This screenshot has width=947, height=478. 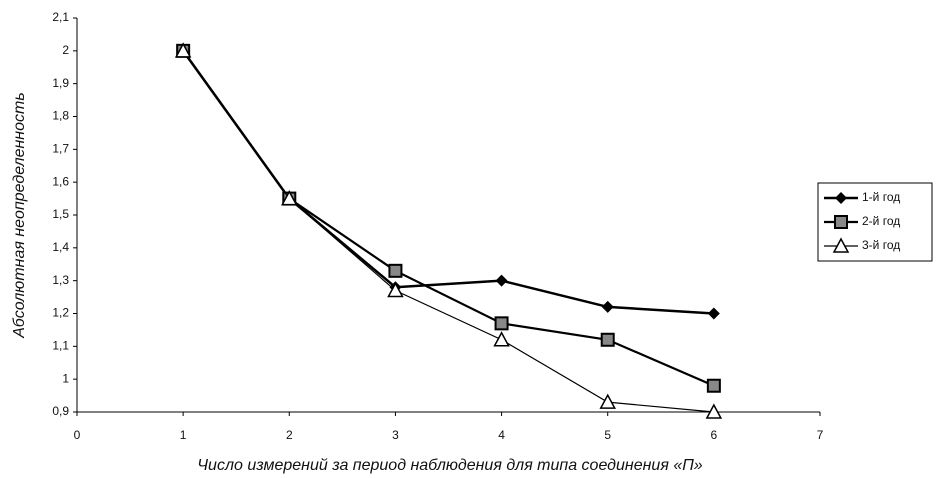 What do you see at coordinates (60, 149) in the screenshot?
I see `y-tick-label: 1,7` at bounding box center [60, 149].